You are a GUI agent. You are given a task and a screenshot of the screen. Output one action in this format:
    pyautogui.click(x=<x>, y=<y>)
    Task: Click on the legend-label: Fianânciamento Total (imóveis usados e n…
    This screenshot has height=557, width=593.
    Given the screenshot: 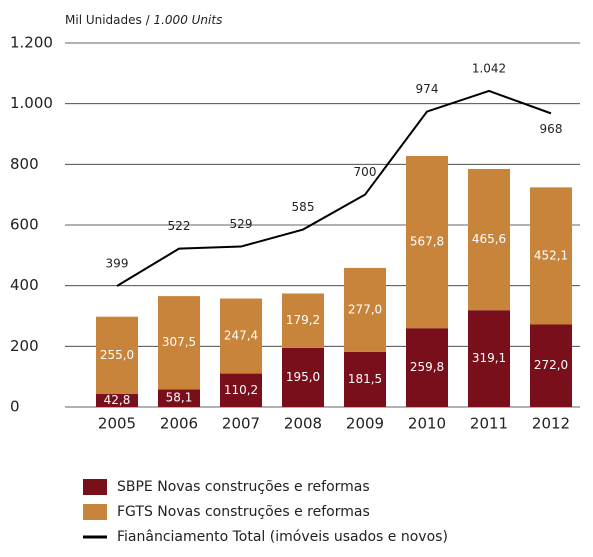 What is the action you would take?
    pyautogui.click(x=282, y=537)
    